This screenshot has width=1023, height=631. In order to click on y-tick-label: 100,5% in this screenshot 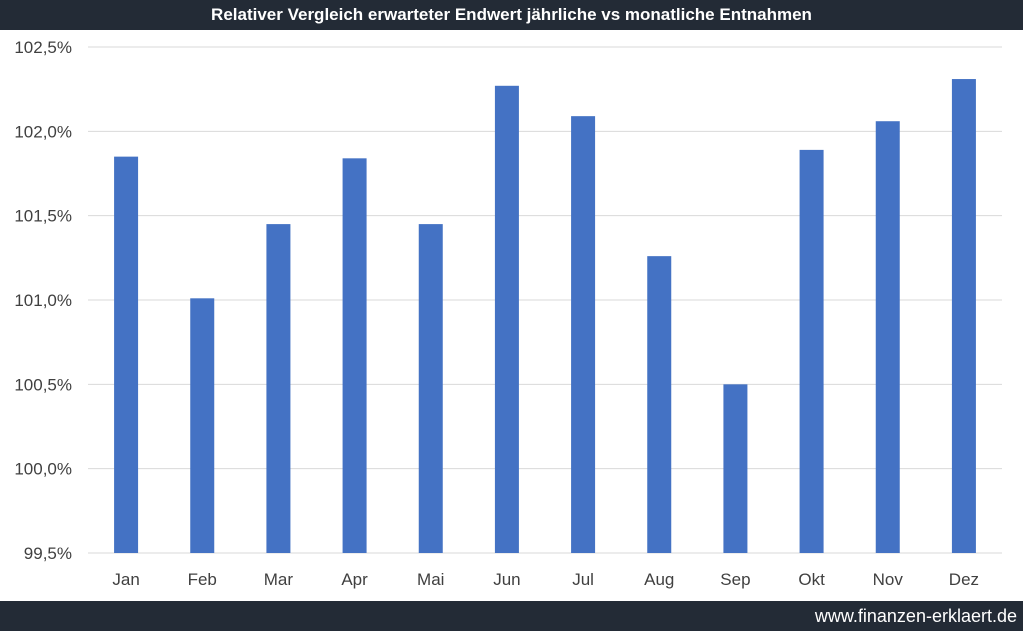, I will do `click(43, 384)`.